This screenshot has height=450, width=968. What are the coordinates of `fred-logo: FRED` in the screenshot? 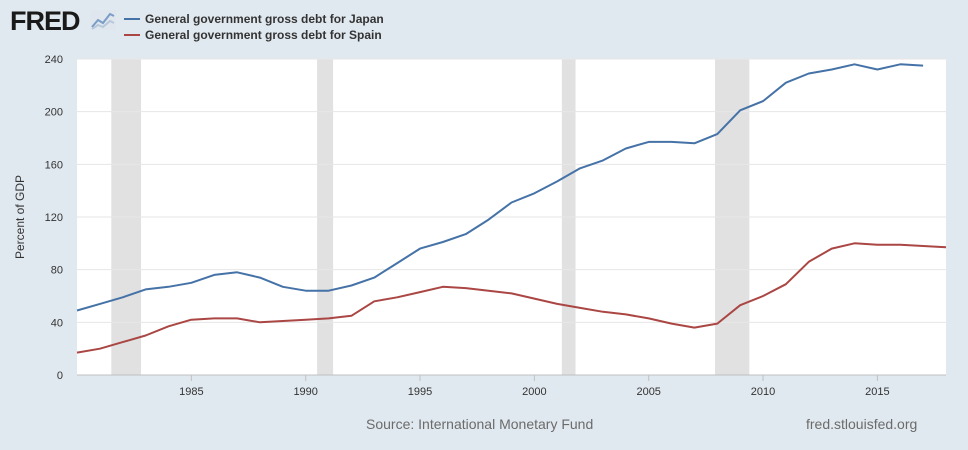 It's located at (45, 21).